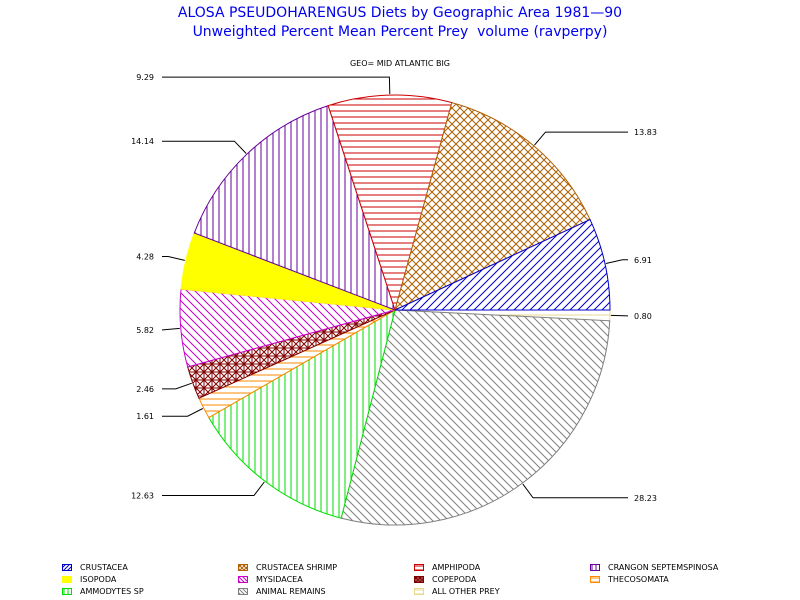  Describe the element at coordinates (616, 261) in the screenshot. I see `leader-line-crustacea` at that location.